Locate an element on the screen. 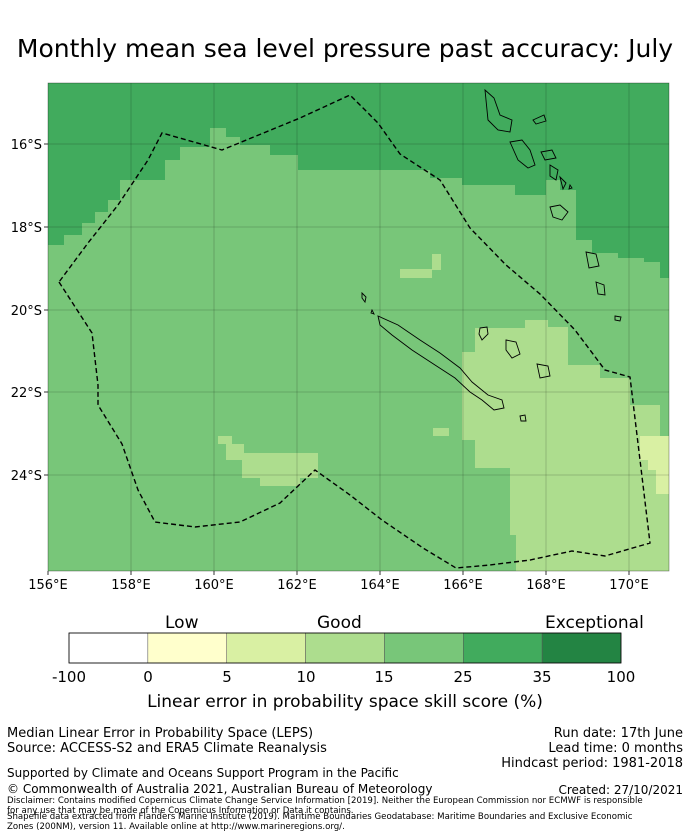  lon-tick-label: 156°E is located at coordinates (48, 585).